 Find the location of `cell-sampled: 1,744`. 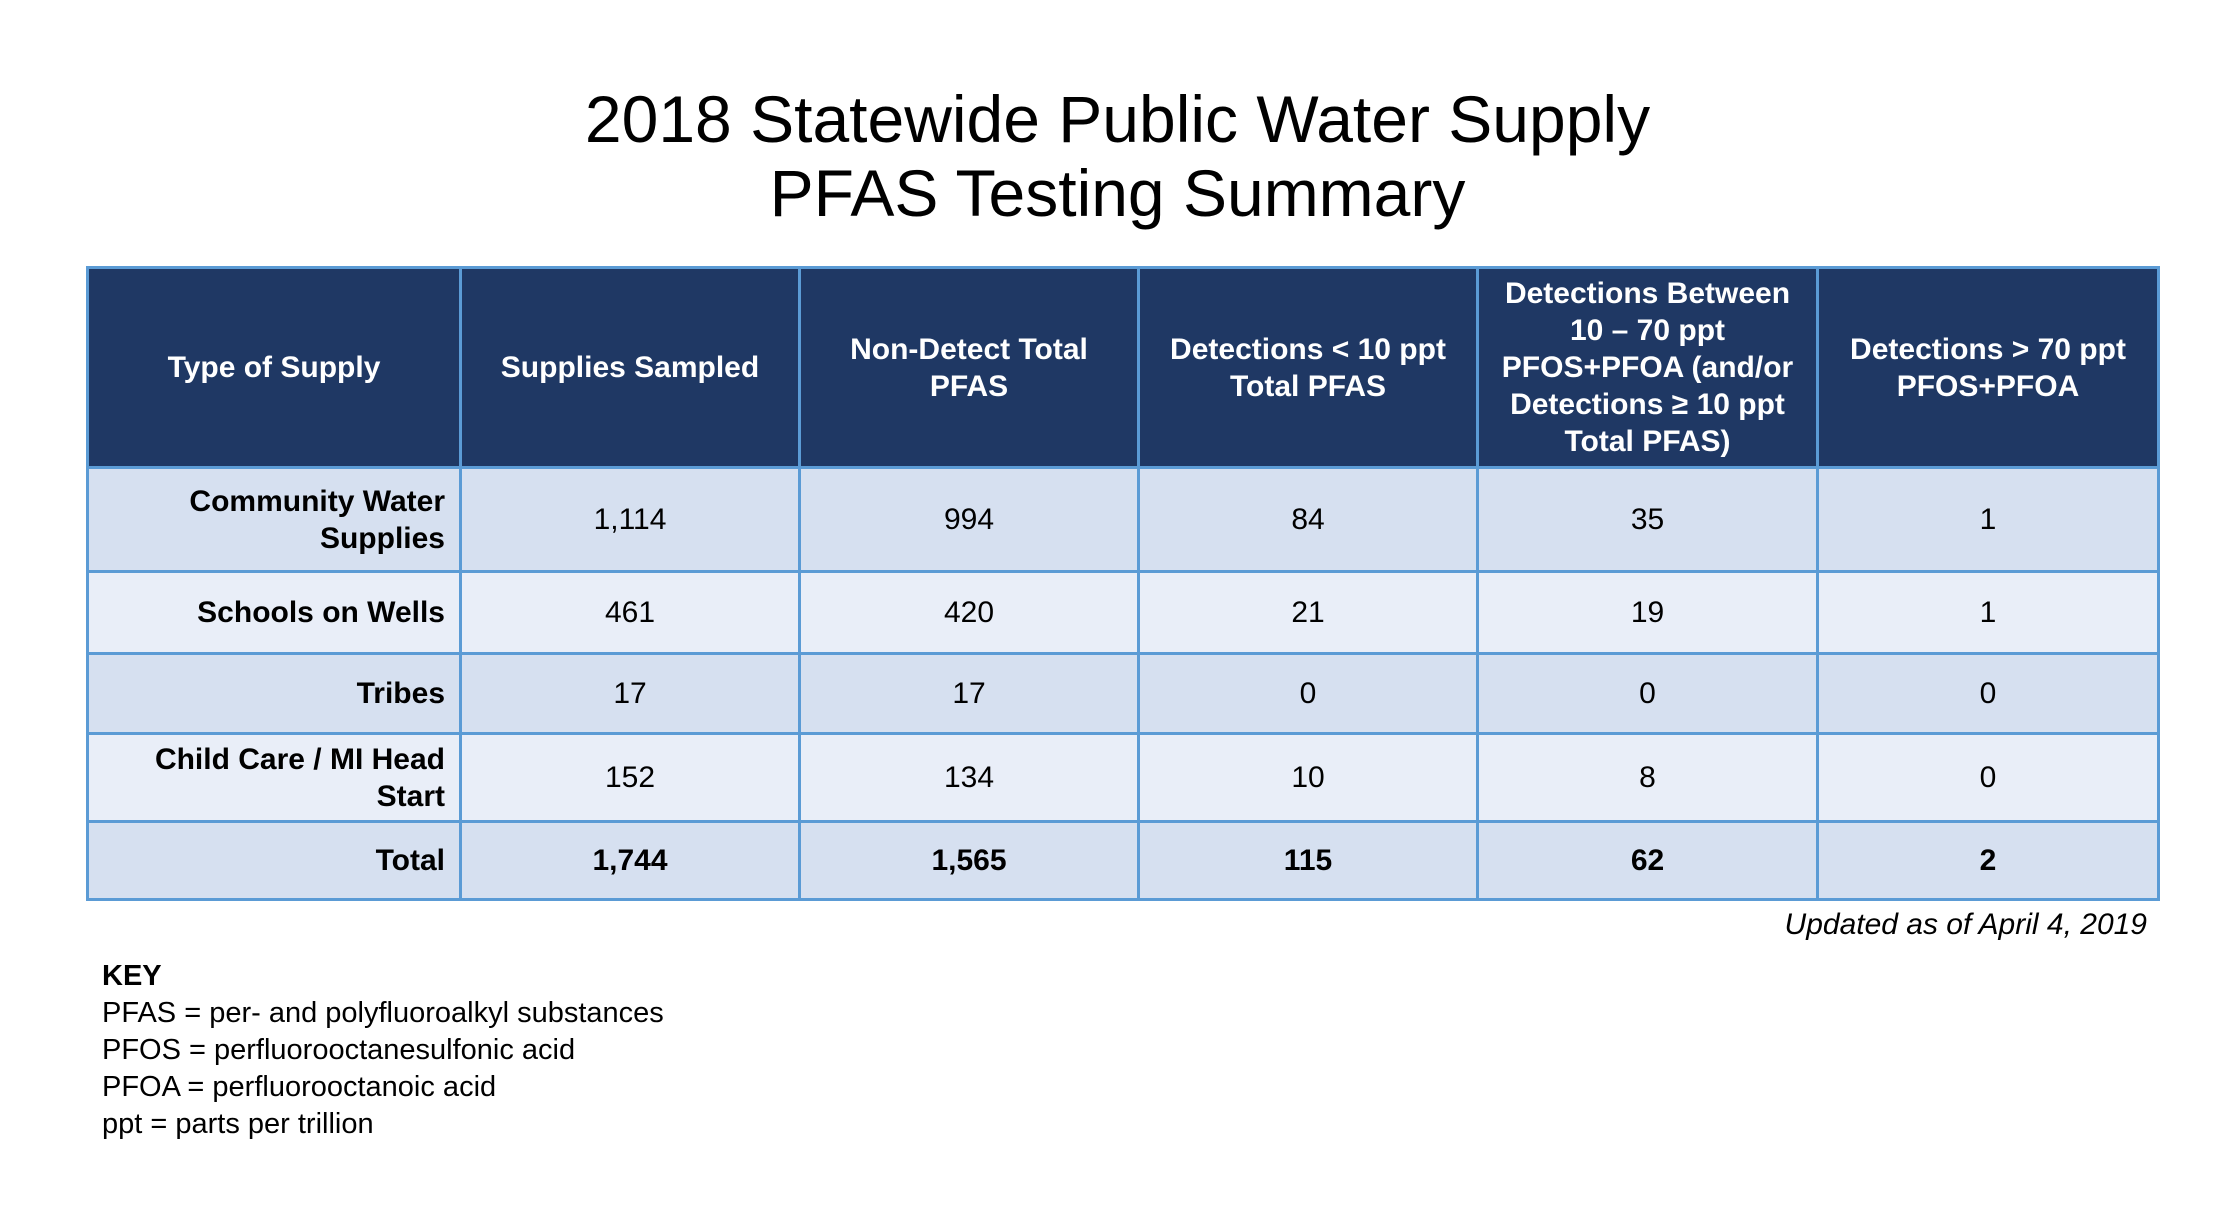

cell-sampled: 1,744 is located at coordinates (630, 860).